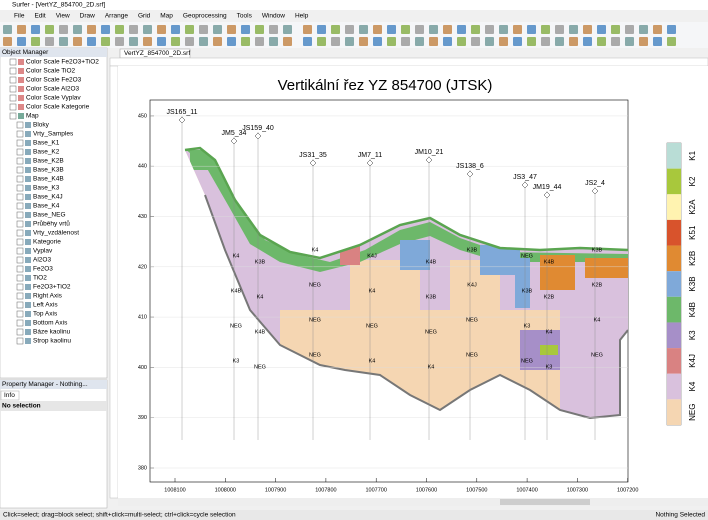 This screenshot has height=520, width=708. I want to click on tree-item: Map, so click(32, 116).